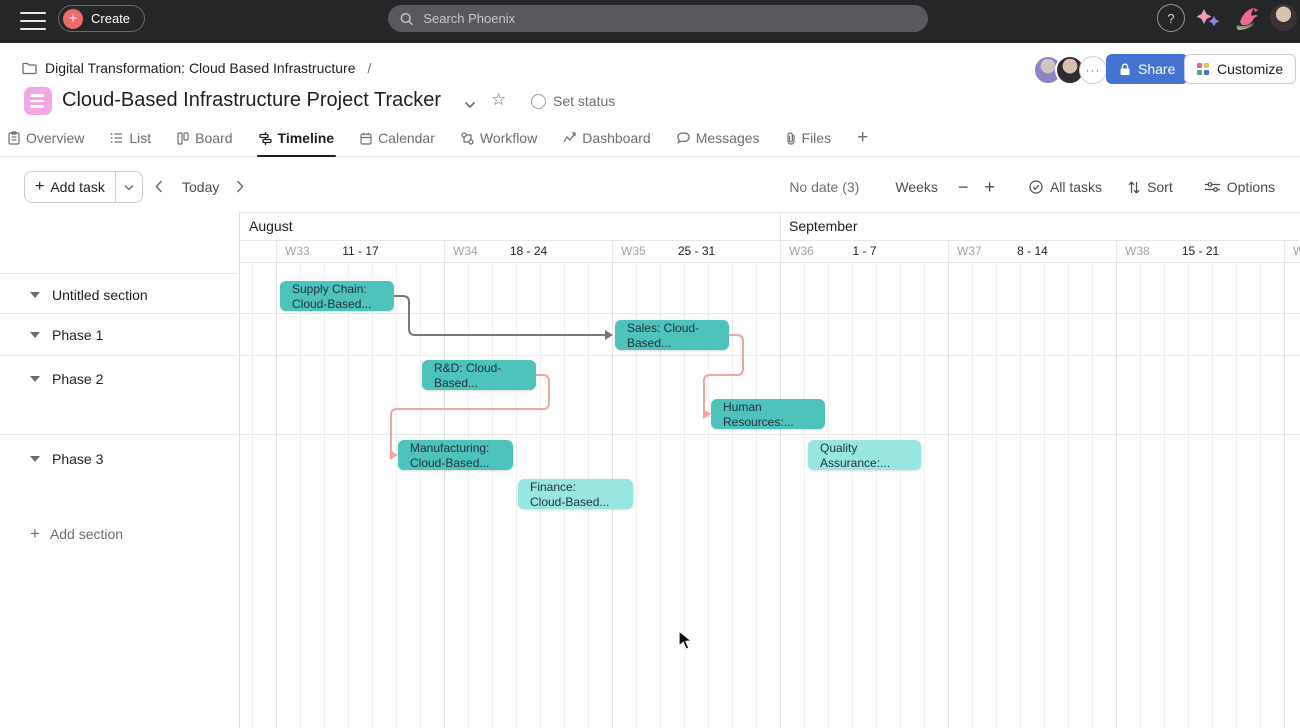 Image resolution: width=1300 pixels, height=728 pixels. What do you see at coordinates (1246, 20) in the screenshot?
I see `phoenix-logo-icon` at bounding box center [1246, 20].